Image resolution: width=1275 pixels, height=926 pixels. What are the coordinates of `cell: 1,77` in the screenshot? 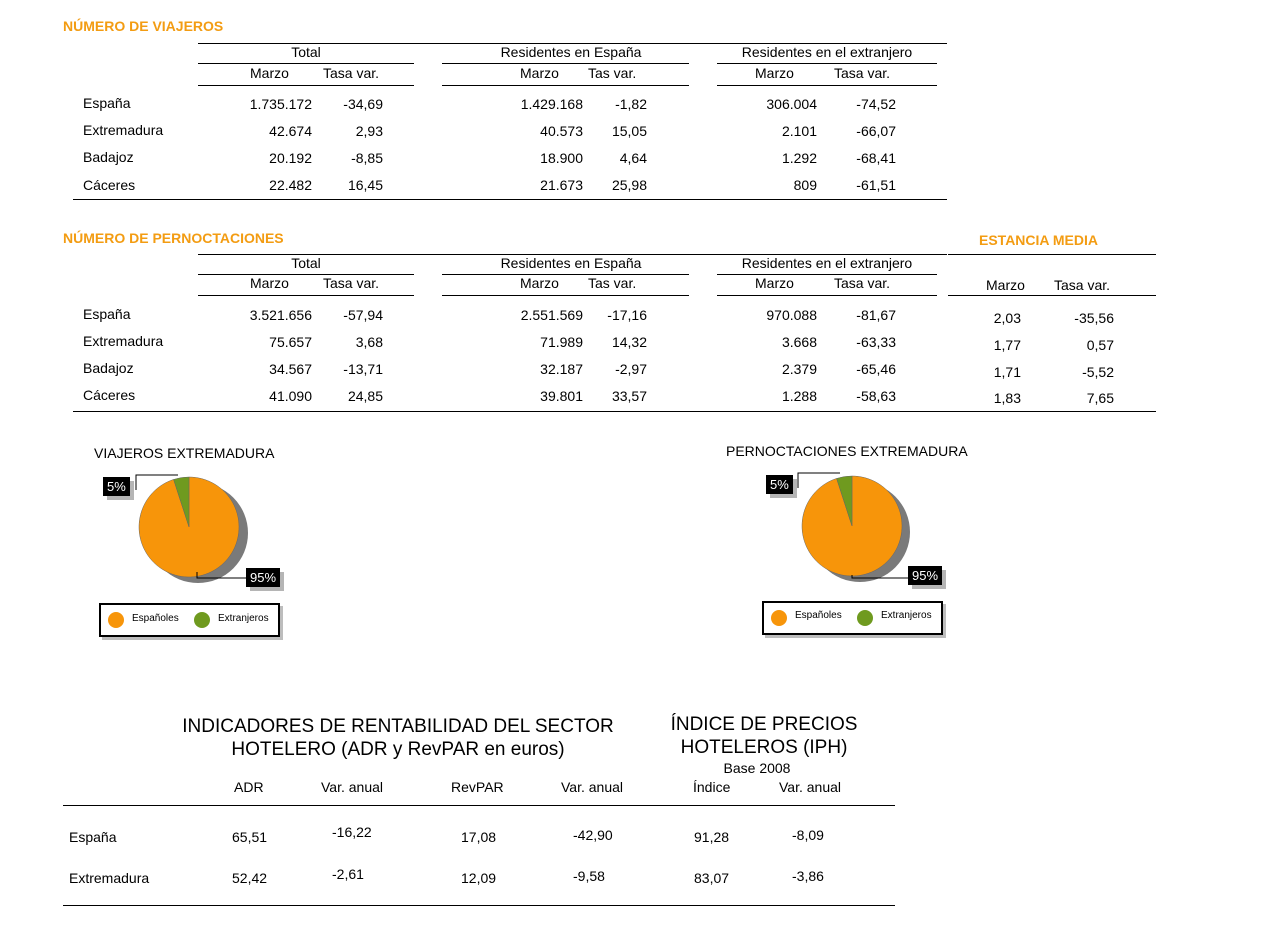 It's located at (1007, 345).